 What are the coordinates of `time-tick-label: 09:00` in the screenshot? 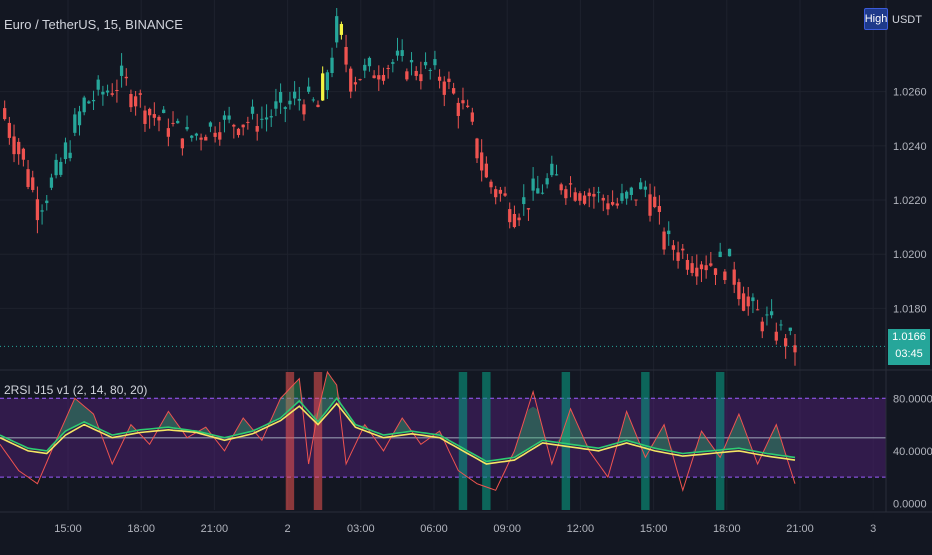 It's located at (507, 529).